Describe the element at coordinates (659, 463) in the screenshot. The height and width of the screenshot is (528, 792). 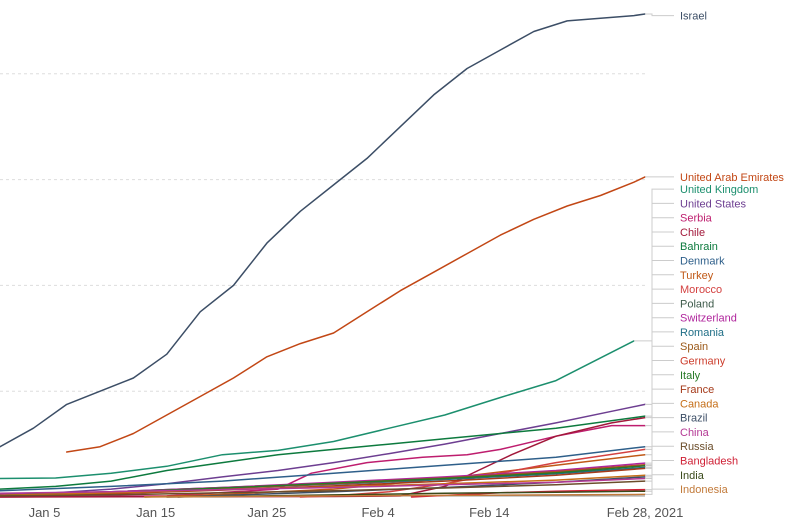
I see `leader-russia` at that location.